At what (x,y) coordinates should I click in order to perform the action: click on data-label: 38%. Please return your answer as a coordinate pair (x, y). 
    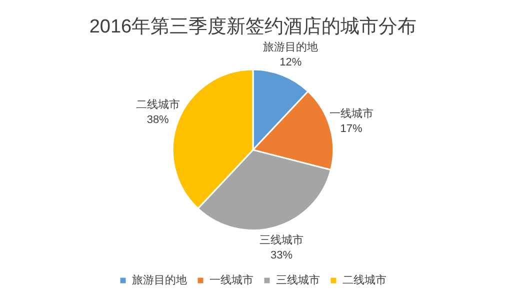
    Looking at the image, I should click on (158, 120).